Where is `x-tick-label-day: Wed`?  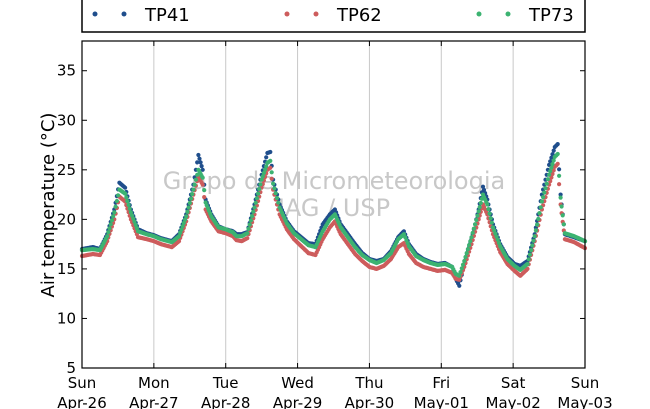
x-tick-label-day: Wed is located at coordinates (297, 383).